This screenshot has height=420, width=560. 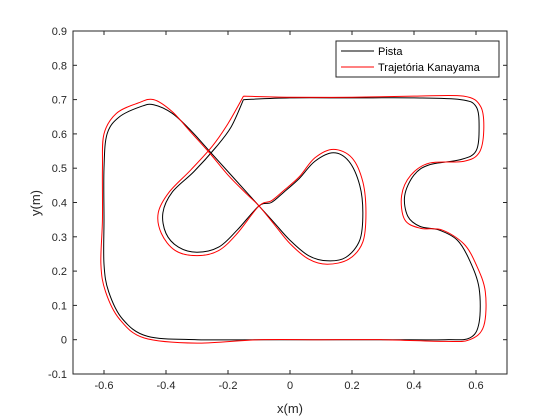 I want to click on y-tick-label: 0.2, so click(x=59, y=272).